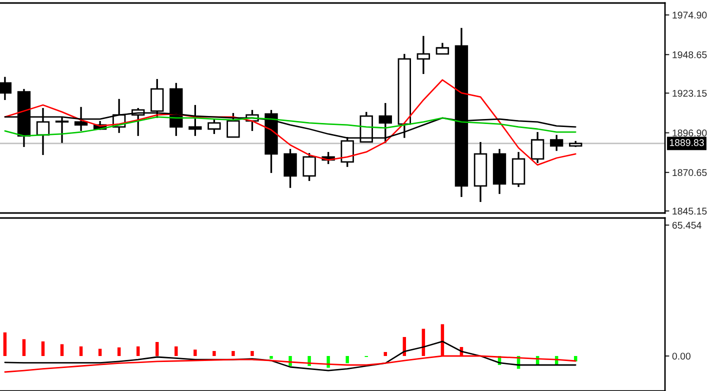  I want to click on y-tick-label: 1923.15, so click(689, 93).